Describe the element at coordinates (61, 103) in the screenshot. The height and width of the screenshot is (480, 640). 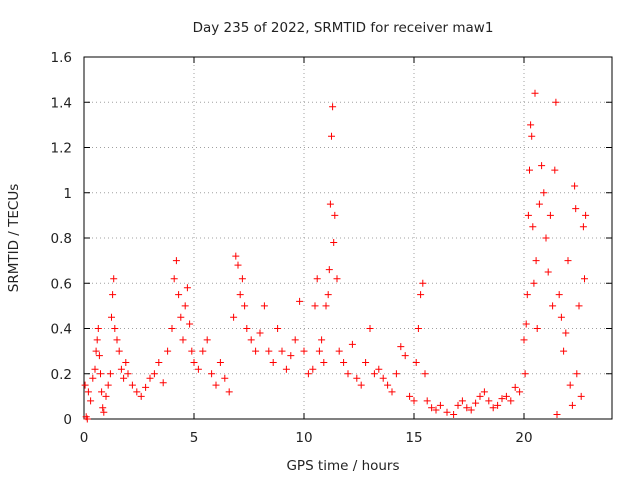
I see `y-tick-label: 1.4` at that location.